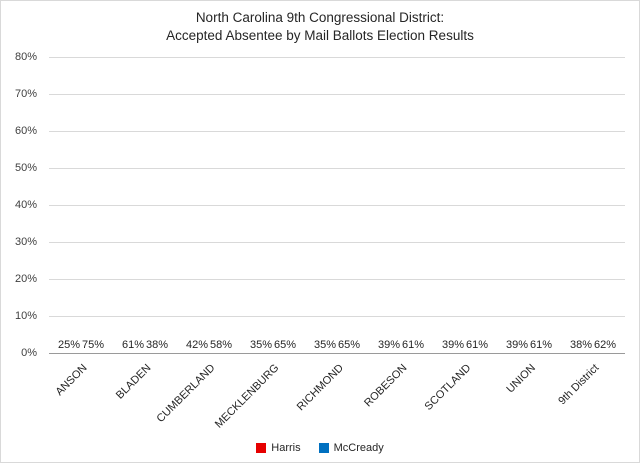 Image resolution: width=640 pixels, height=463 pixels. Describe the element at coordinates (386, 386) in the screenshot. I see `x-axis-category-label: ROBESON` at that location.